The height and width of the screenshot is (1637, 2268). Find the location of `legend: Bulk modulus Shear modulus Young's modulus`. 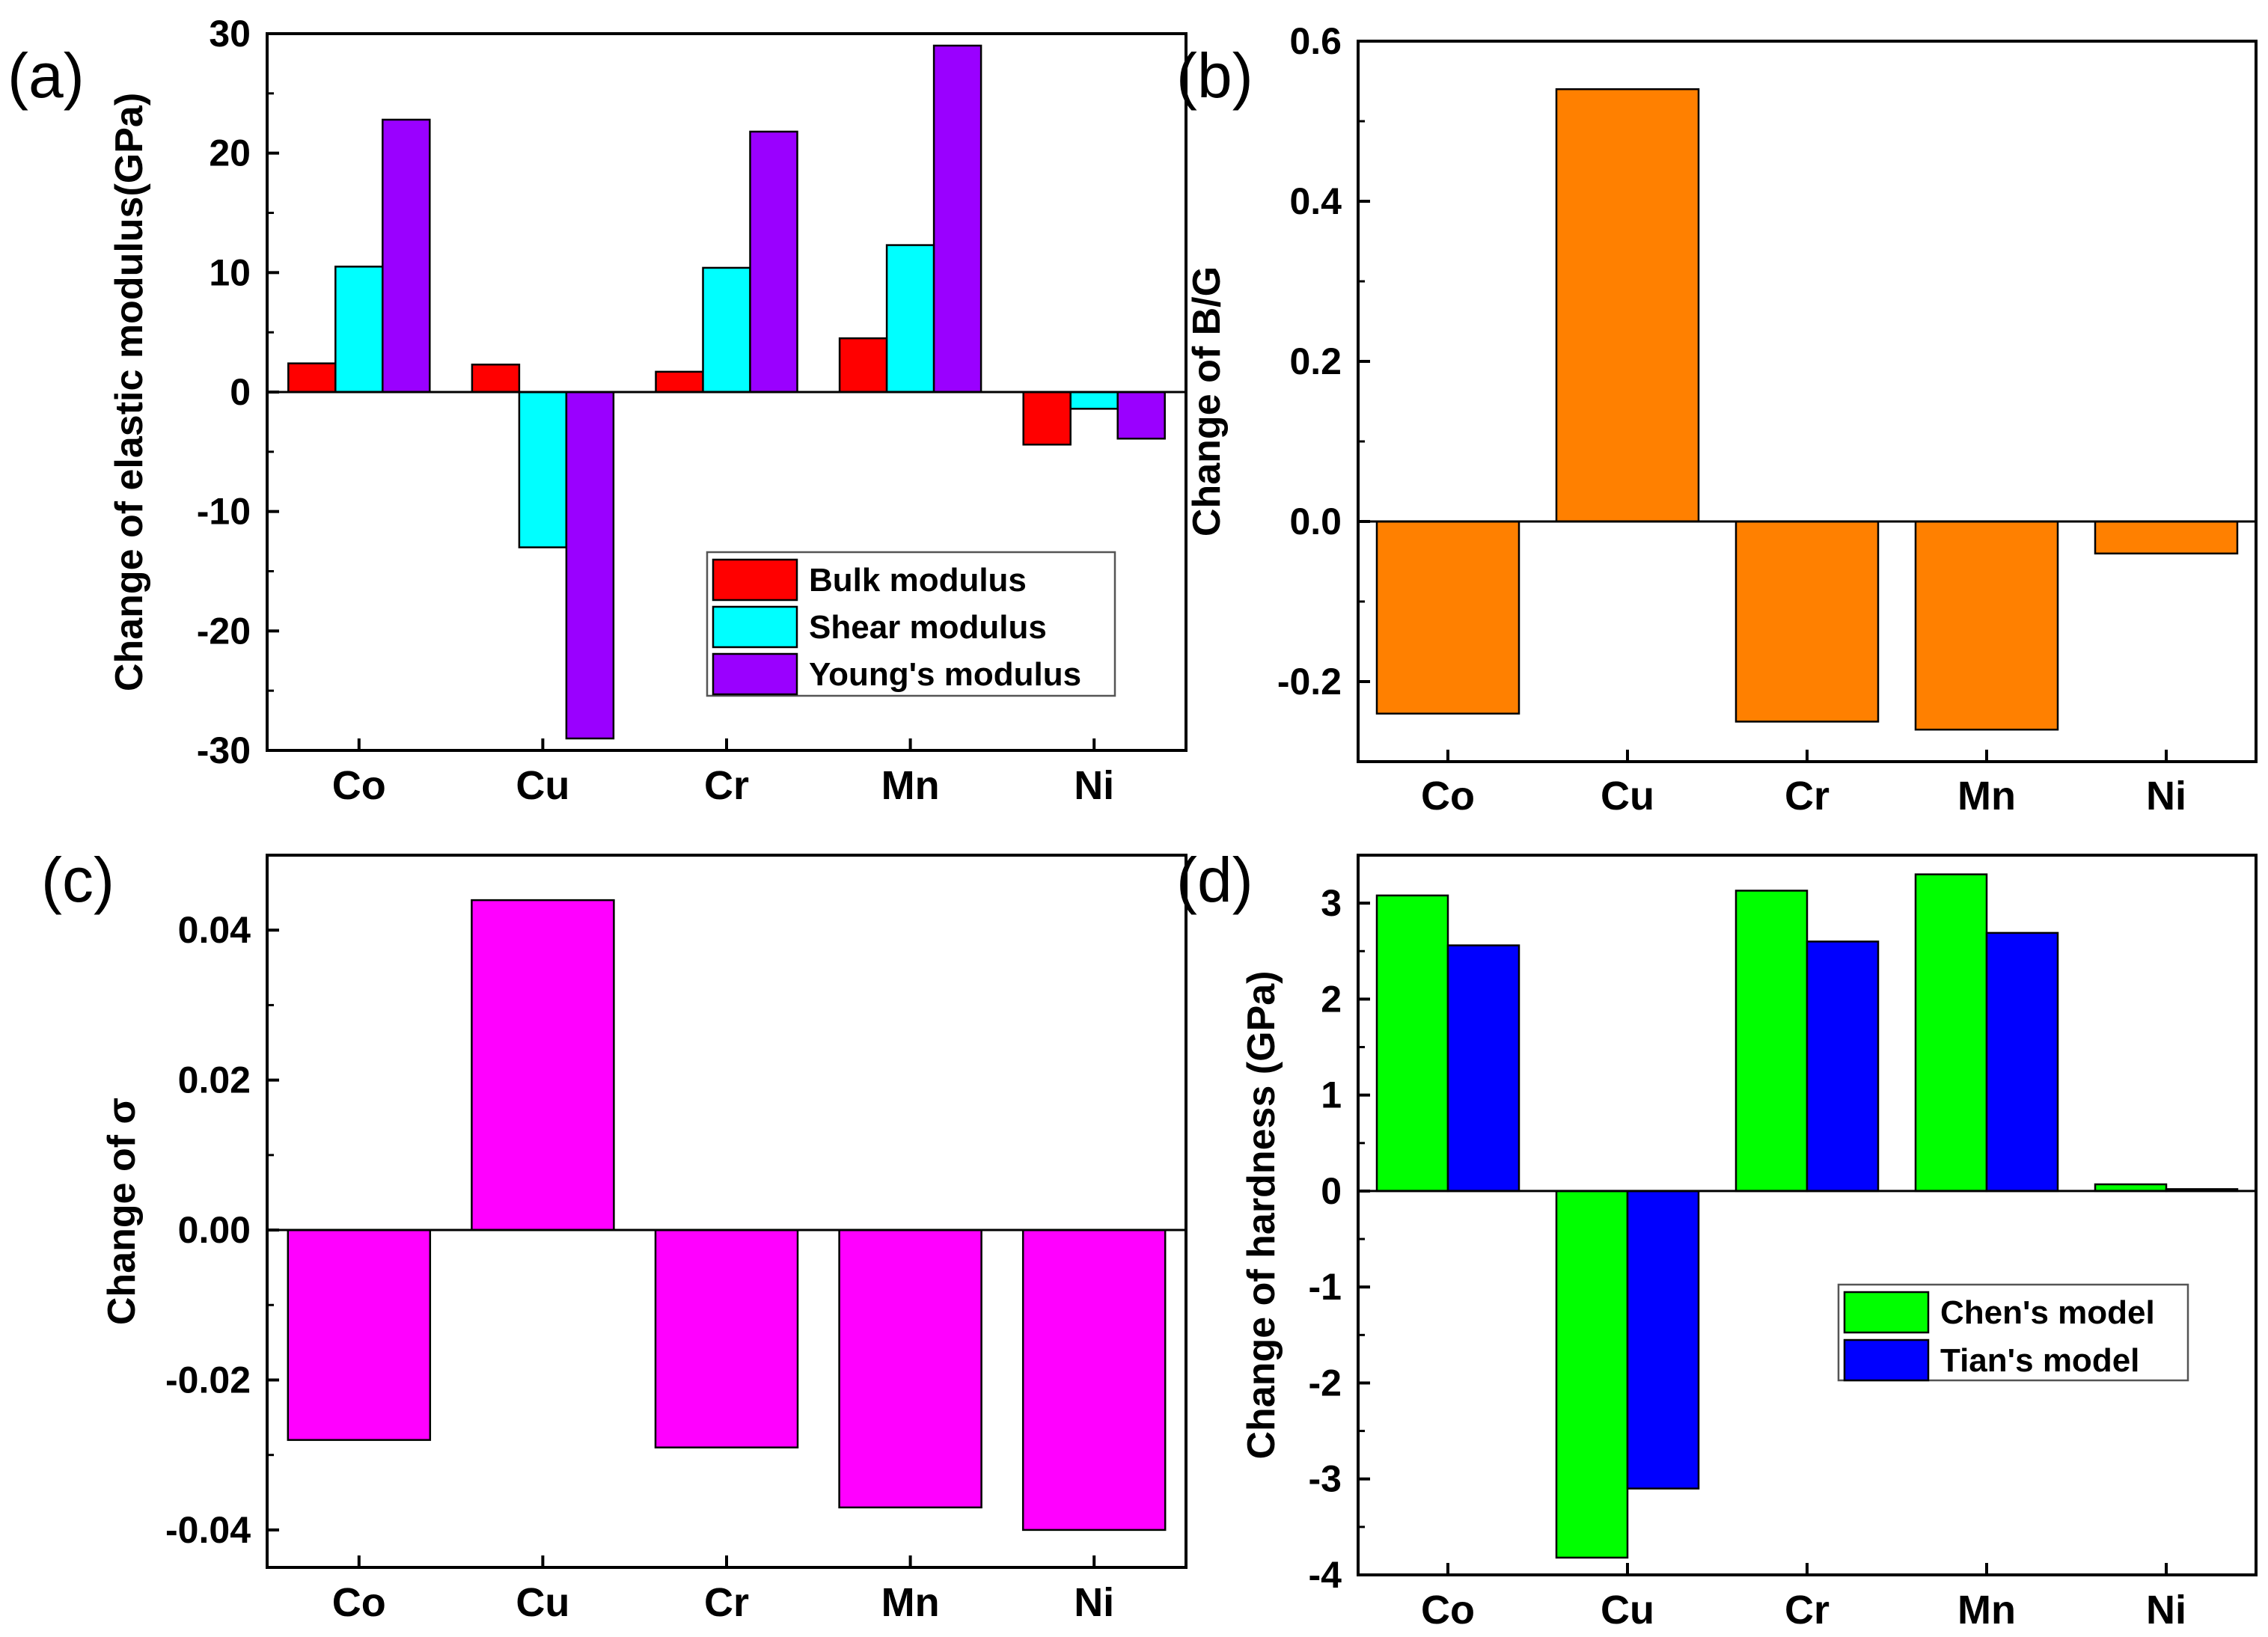

legend: Bulk modulus Shear modulus Young's modulus is located at coordinates (911, 624).